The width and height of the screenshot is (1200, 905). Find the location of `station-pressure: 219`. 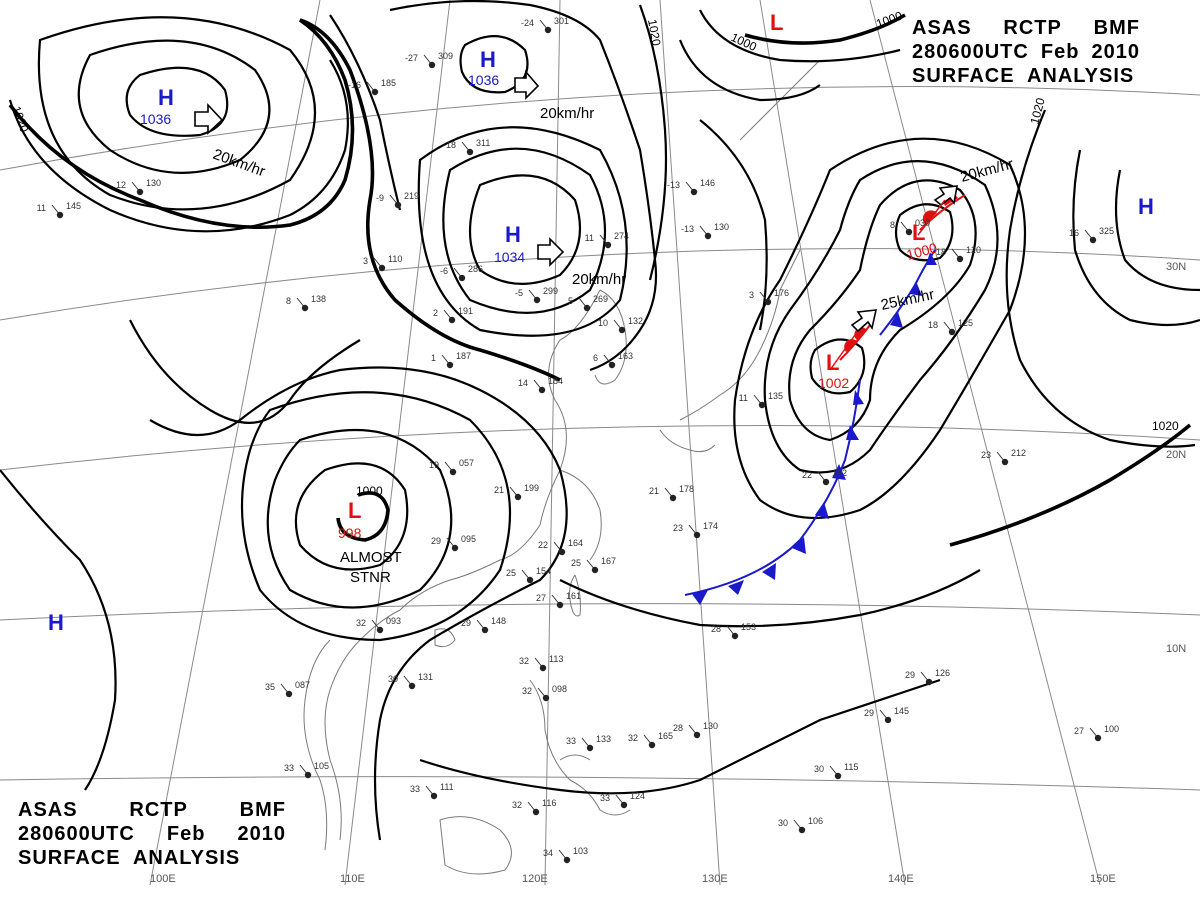

station-pressure: 219 is located at coordinates (411, 196).